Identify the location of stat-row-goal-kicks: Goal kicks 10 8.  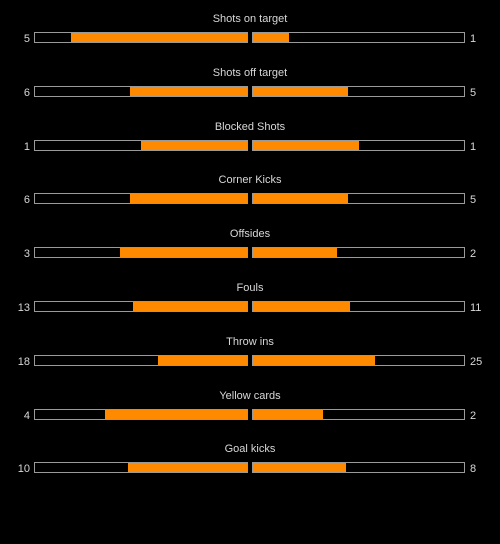
(250, 459).